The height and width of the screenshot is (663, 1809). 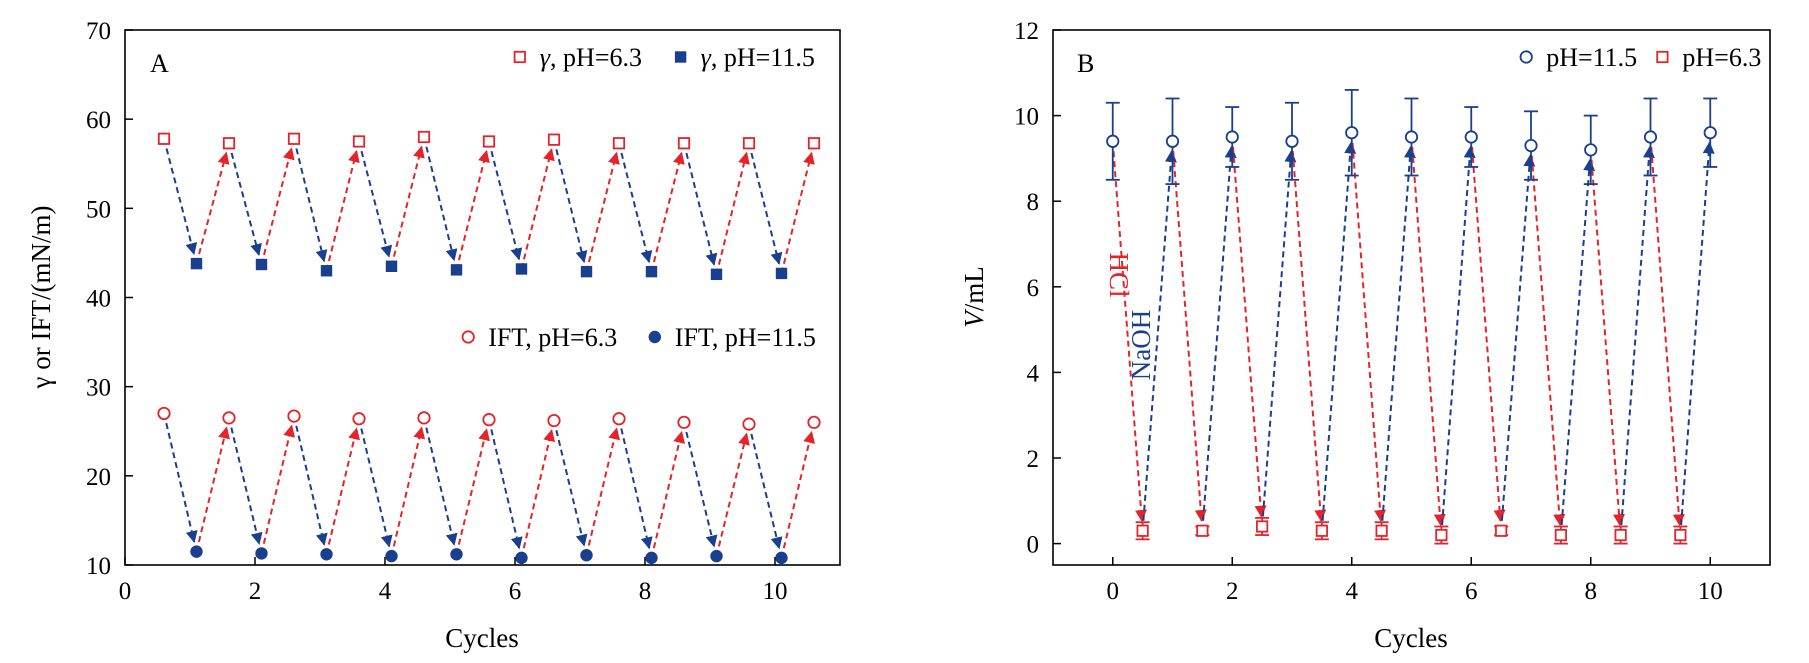 What do you see at coordinates (98, 388) in the screenshot?
I see `y-tick-label: 30` at bounding box center [98, 388].